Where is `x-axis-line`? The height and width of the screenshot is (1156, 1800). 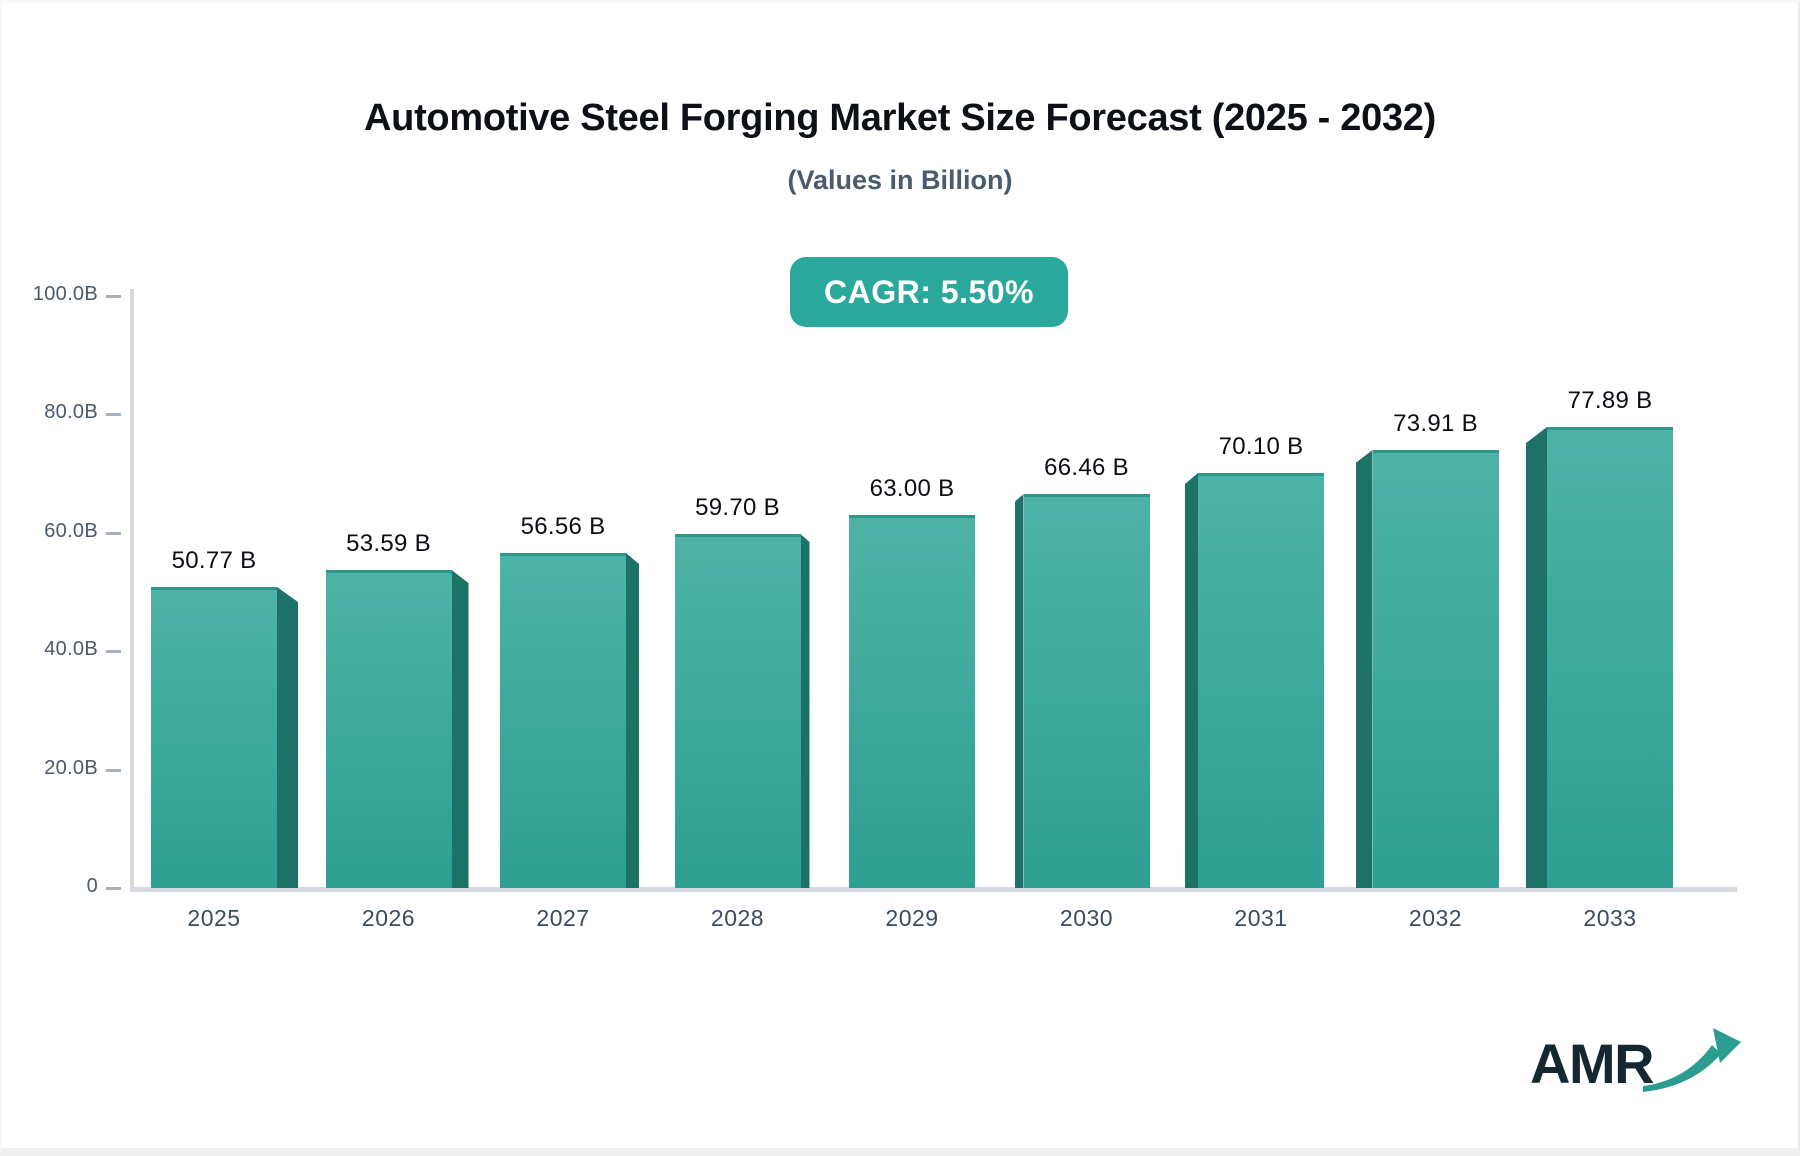 x-axis-line is located at coordinates (933, 889).